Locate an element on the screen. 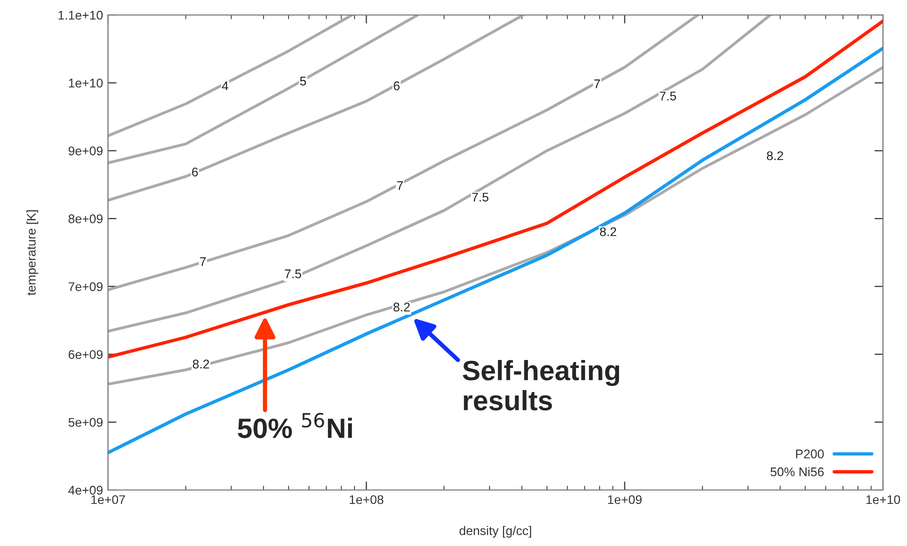 The height and width of the screenshot is (546, 907). legend-label: 50% Ni56 is located at coordinates (797, 471).